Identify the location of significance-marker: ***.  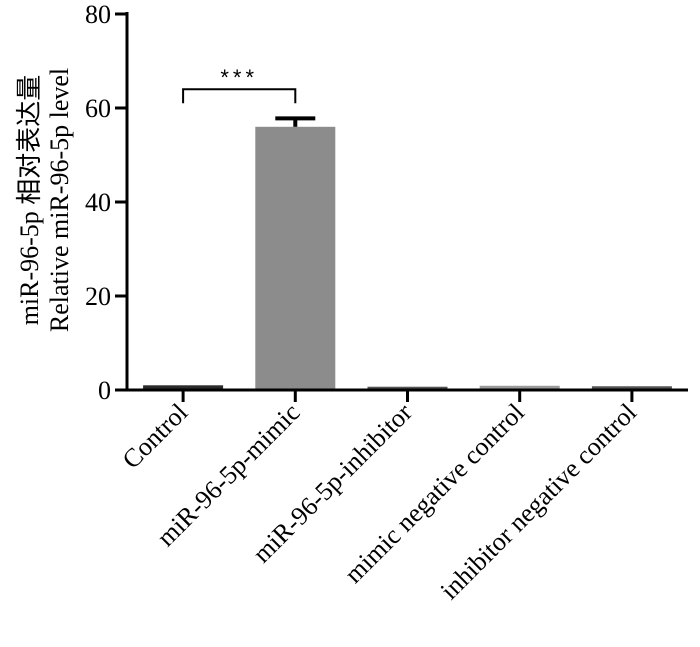
(239, 84).